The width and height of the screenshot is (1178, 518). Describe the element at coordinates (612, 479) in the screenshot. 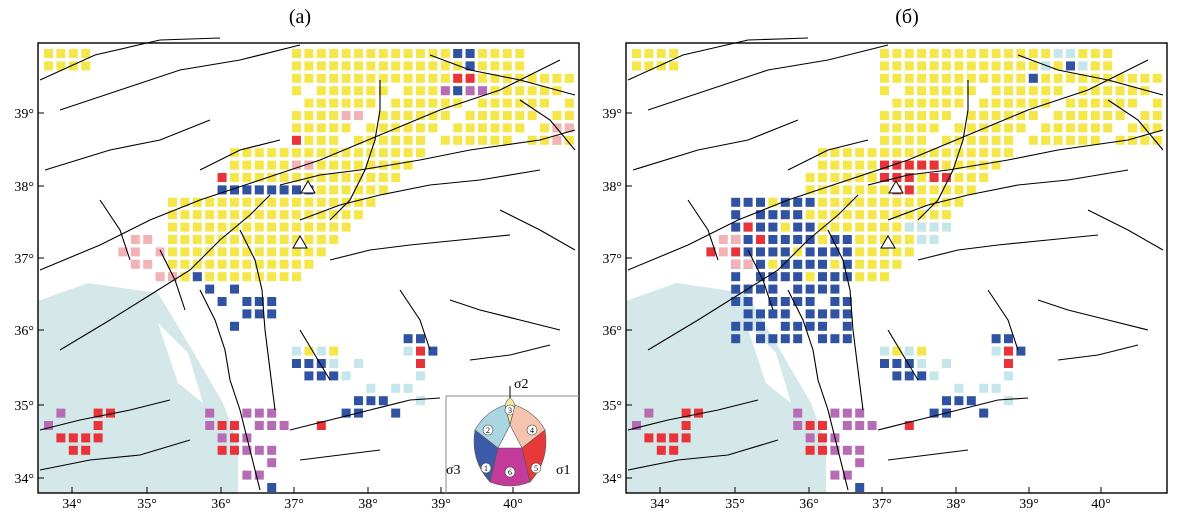

I see `lat-tick-label: 34°` at that location.